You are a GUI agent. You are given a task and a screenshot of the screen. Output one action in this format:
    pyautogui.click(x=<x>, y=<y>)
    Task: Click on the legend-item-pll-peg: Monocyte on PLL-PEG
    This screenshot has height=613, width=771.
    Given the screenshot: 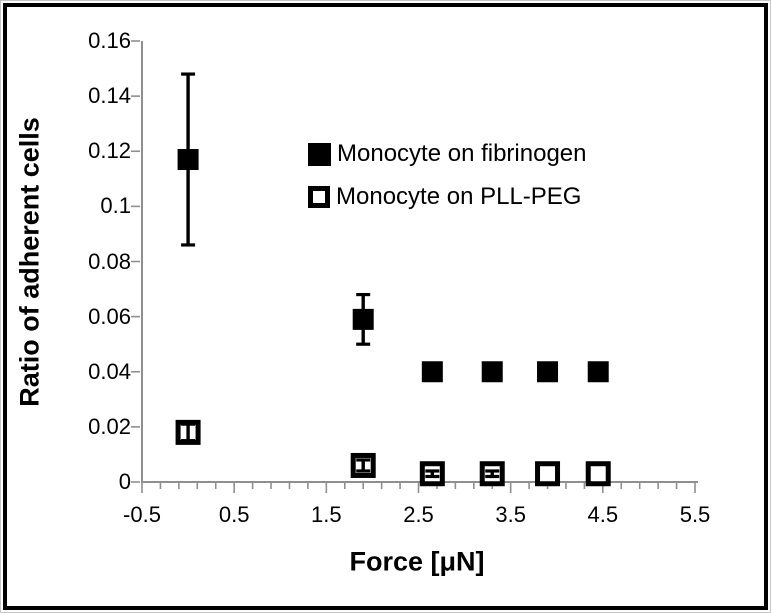 What is the action you would take?
    pyautogui.click(x=447, y=196)
    